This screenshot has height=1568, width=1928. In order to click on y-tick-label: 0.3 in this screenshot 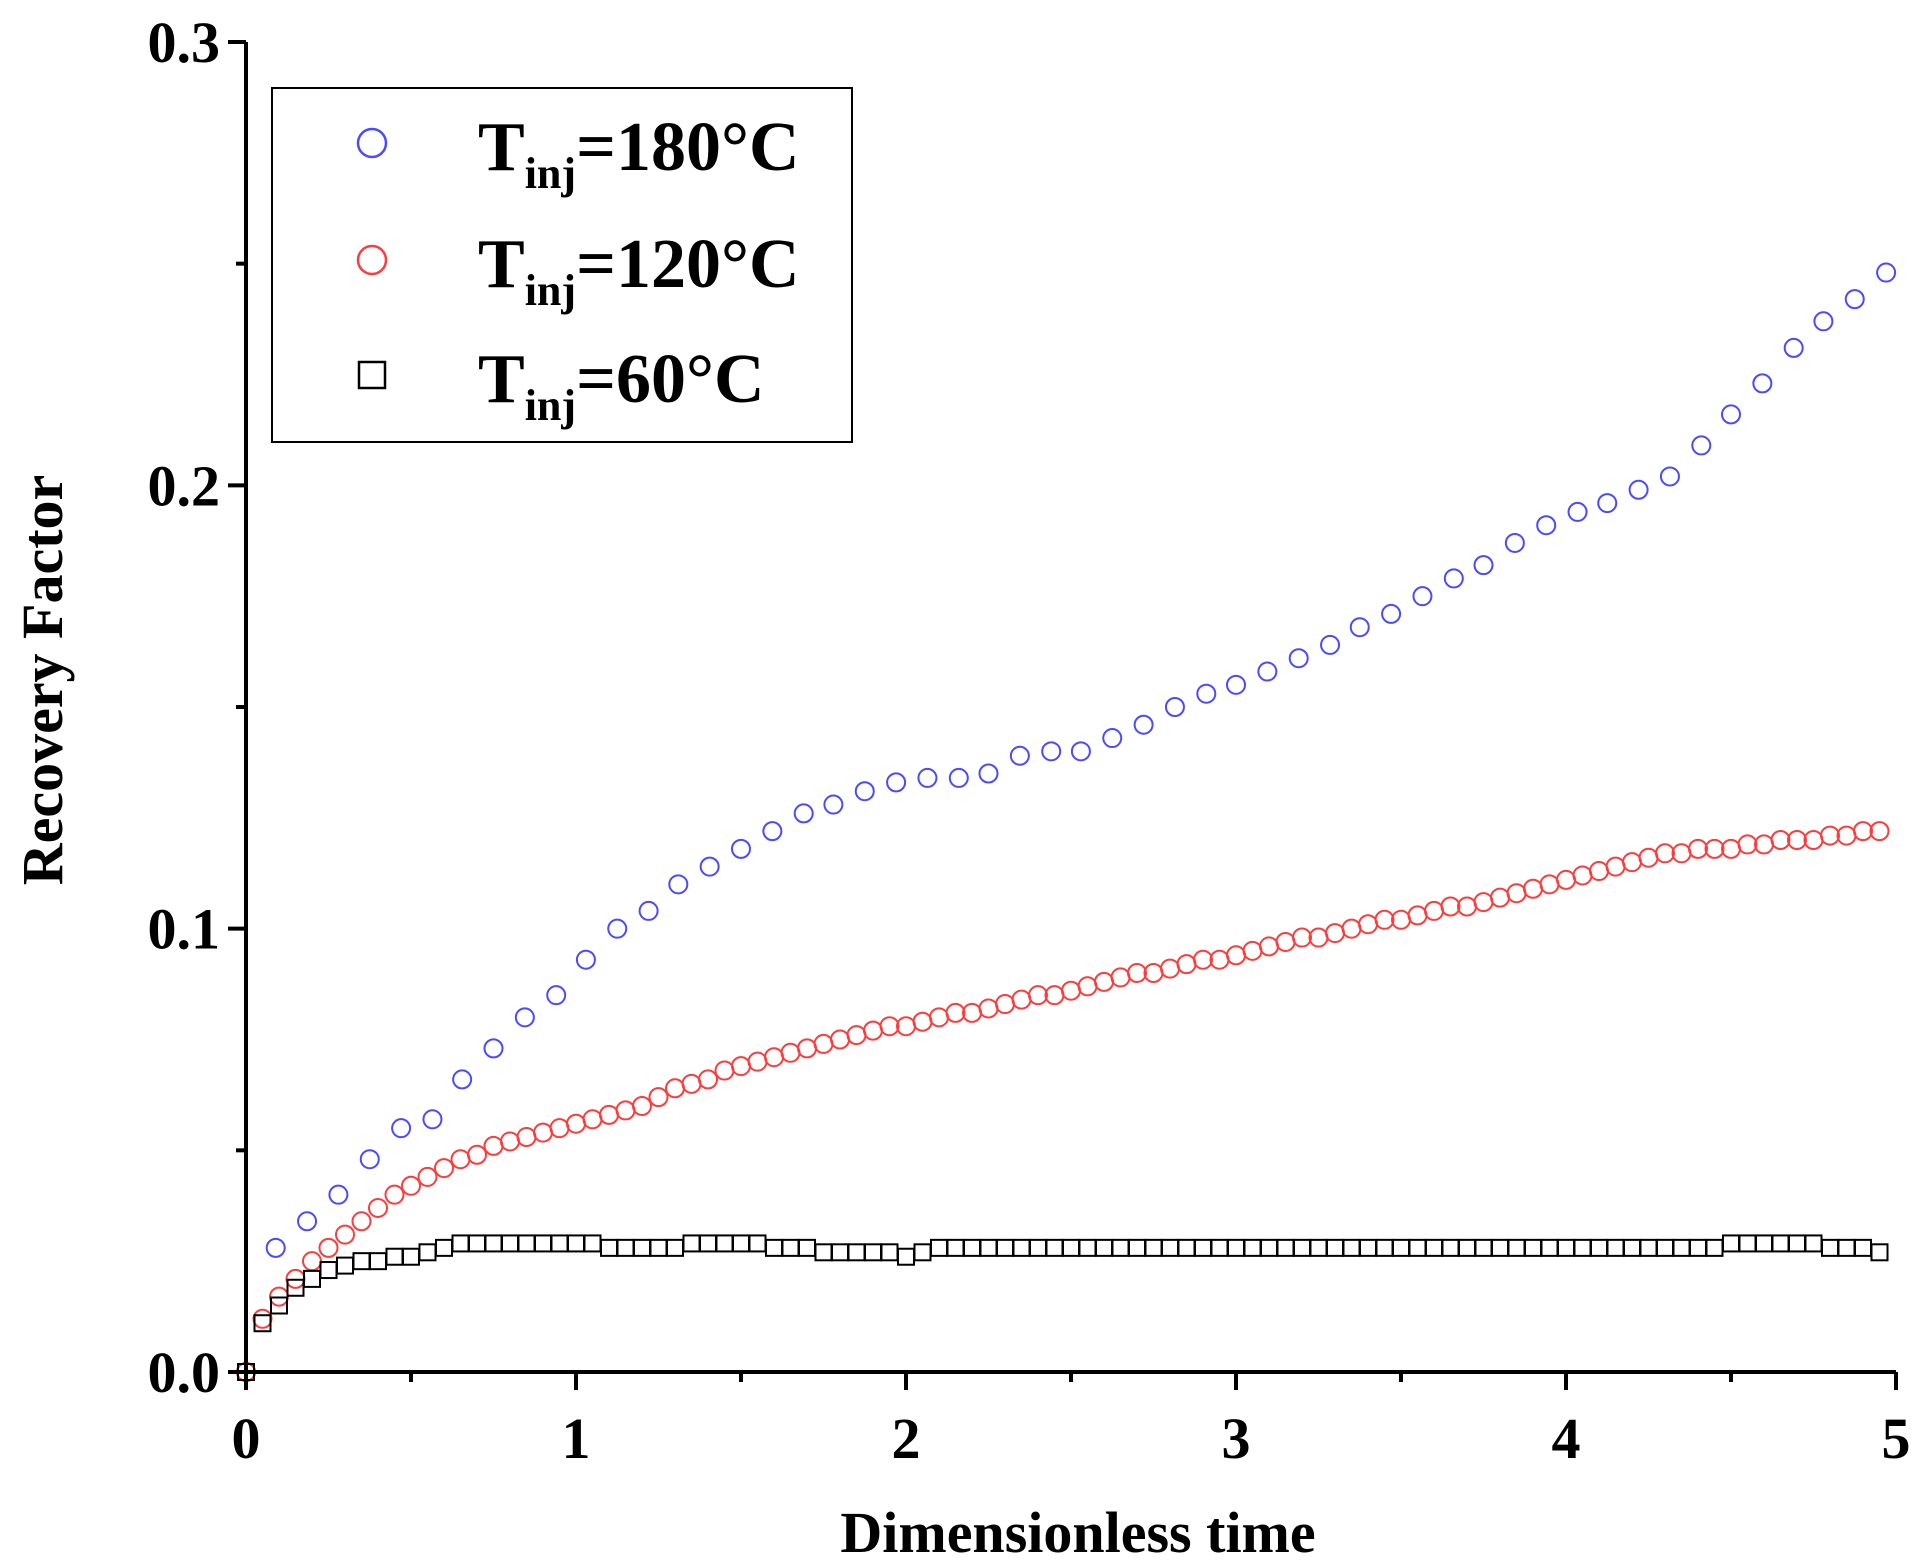, I will do `click(184, 42)`.